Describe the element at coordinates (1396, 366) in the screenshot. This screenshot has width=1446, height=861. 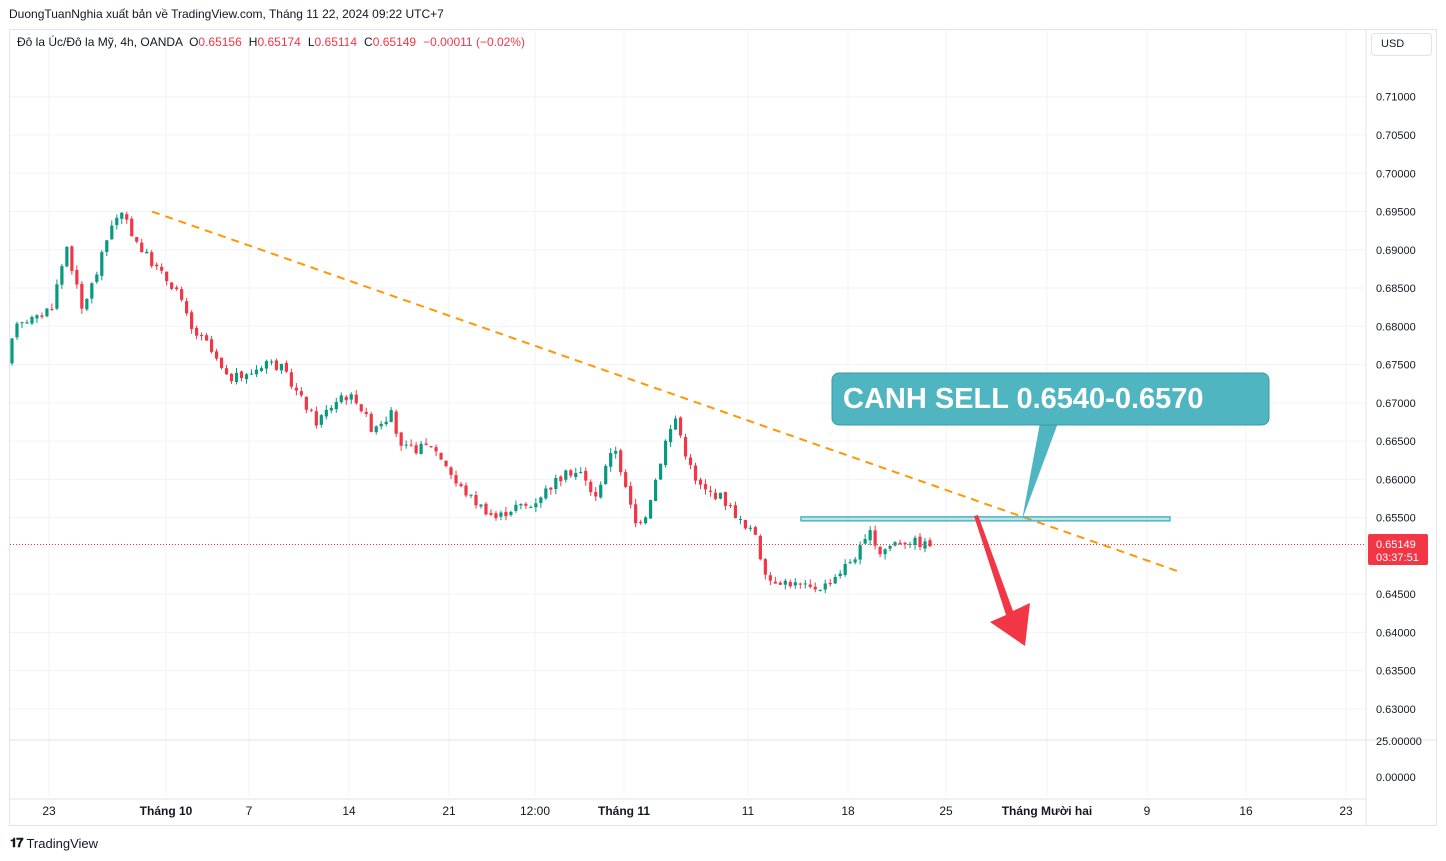
I see `price-axis-label: 0.67500` at that location.